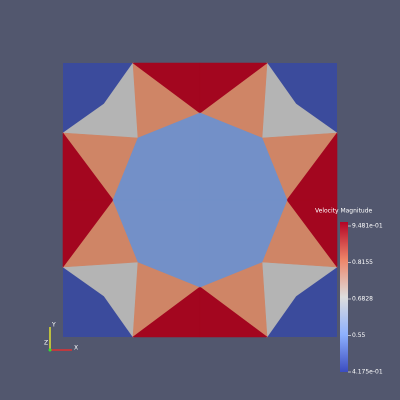 The width and height of the screenshot is (400, 400). Describe the element at coordinates (367, 226) in the screenshot. I see `legend-label: 9.481e-01` at that location.